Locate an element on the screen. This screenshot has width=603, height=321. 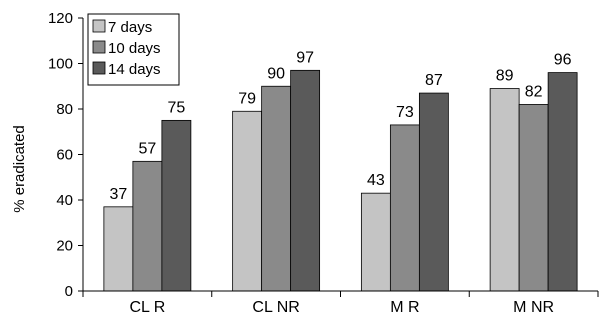
data-label: 37 is located at coordinates (118, 194).